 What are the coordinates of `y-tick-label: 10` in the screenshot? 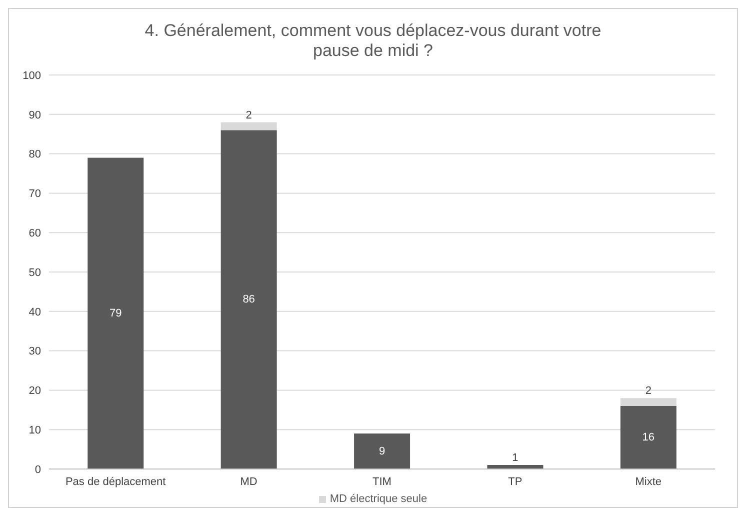 It's located at (34, 430).